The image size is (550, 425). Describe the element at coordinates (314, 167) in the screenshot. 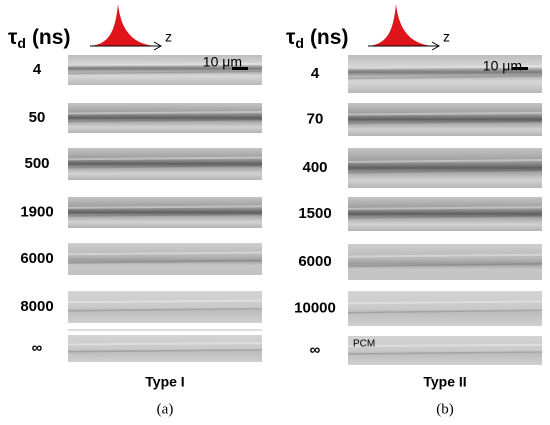

I see `delay-label: 400` at that location.